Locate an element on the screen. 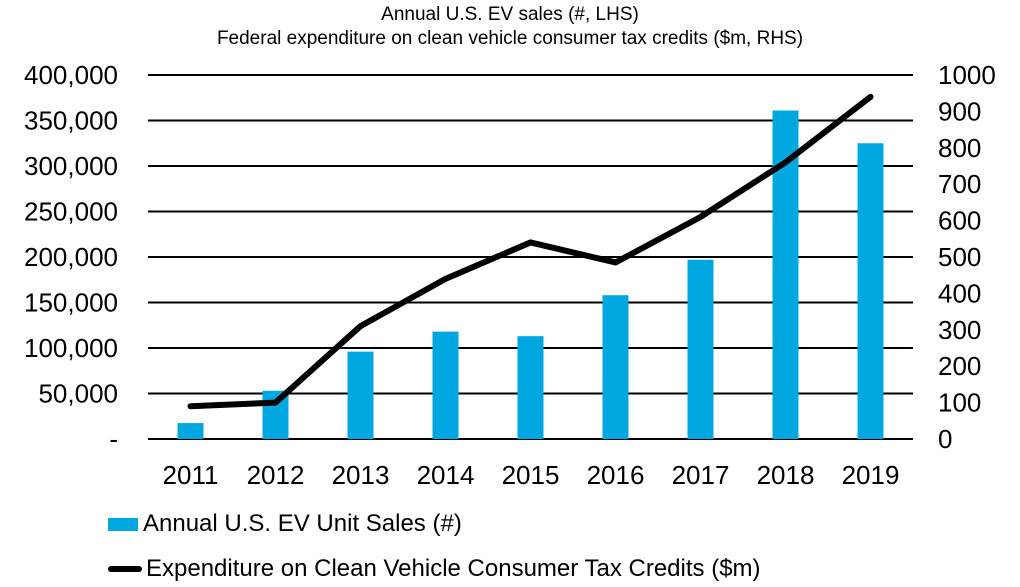 This screenshot has width=1020, height=587. x-axis-label-2012: 2012 is located at coordinates (276, 475).